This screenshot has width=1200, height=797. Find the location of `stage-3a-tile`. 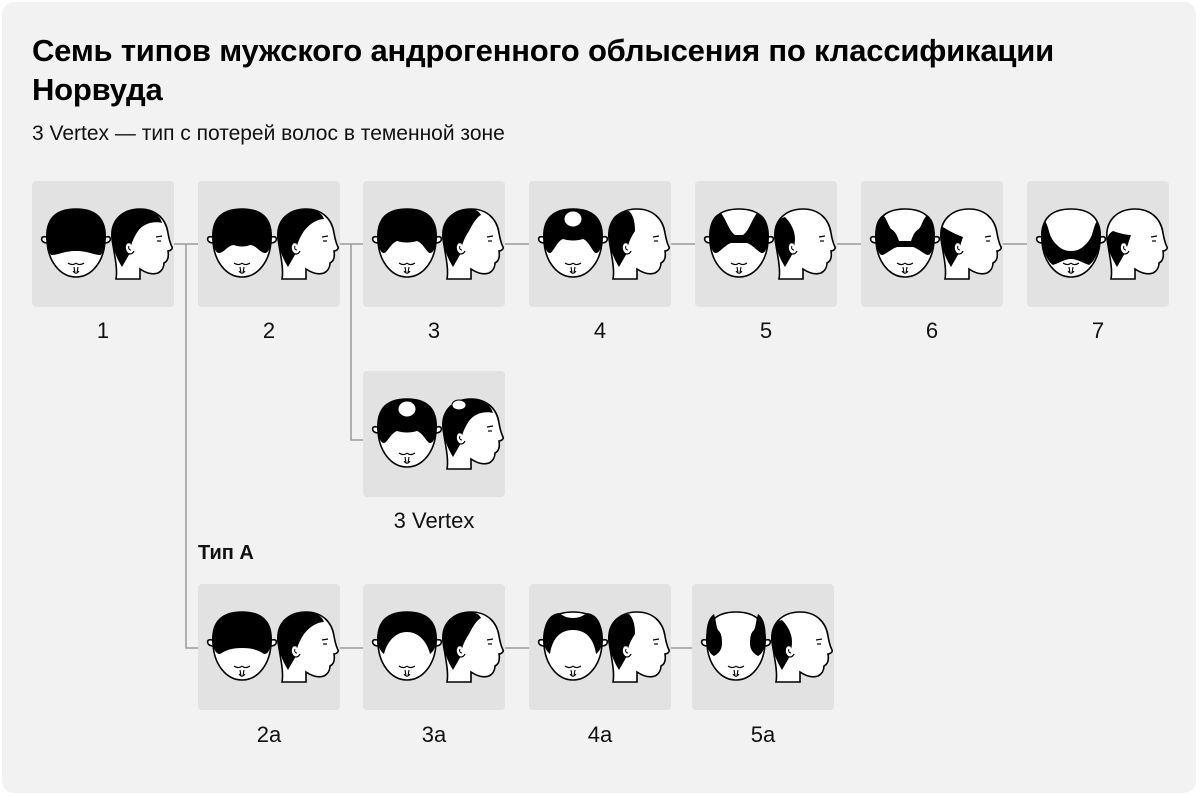

stage-3a-tile is located at coordinates (434, 647).